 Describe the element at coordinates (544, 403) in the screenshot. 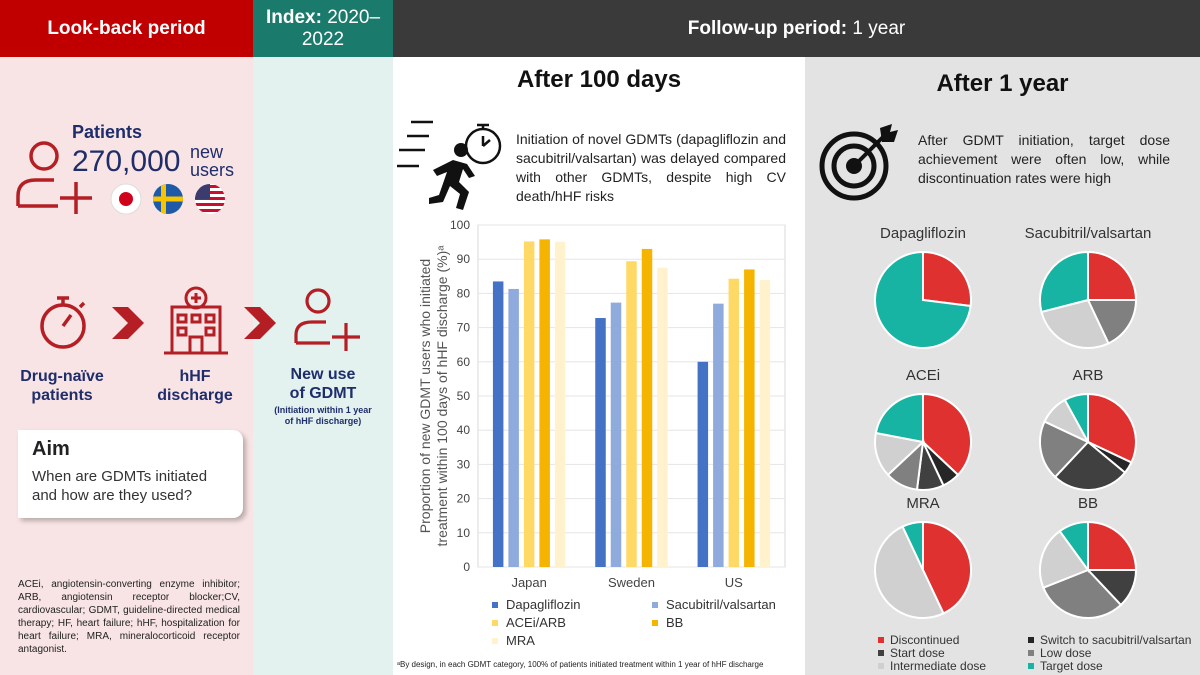

I see `bar-japan-bb` at that location.